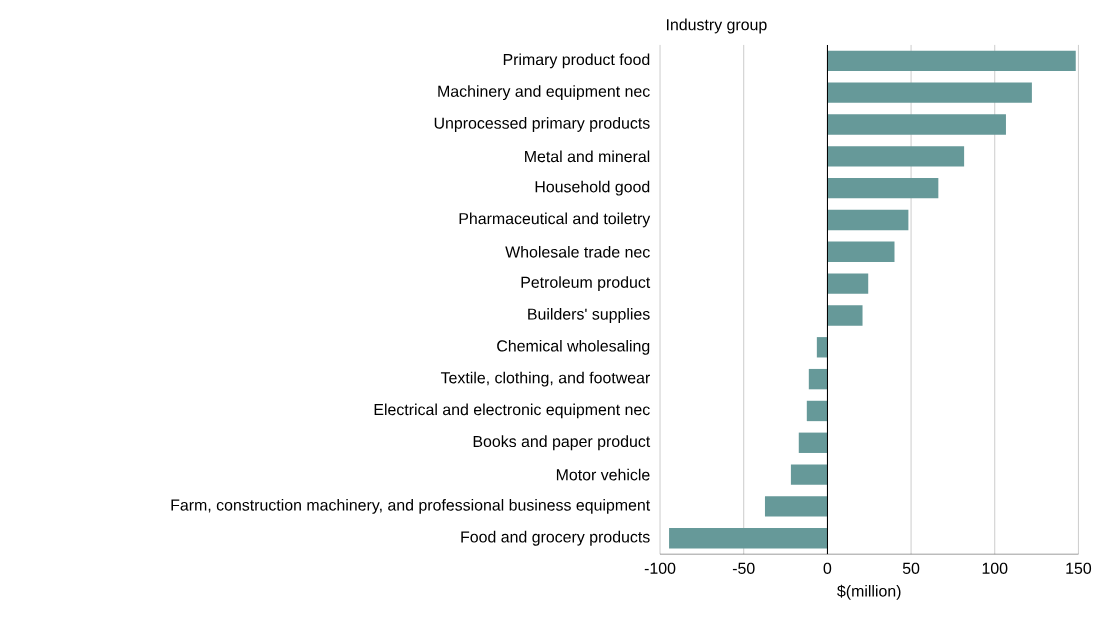 This screenshot has width=1097, height=619. What do you see at coordinates (545, 379) in the screenshot?
I see `y-tick-label: Textile, clothing, and footwear` at bounding box center [545, 379].